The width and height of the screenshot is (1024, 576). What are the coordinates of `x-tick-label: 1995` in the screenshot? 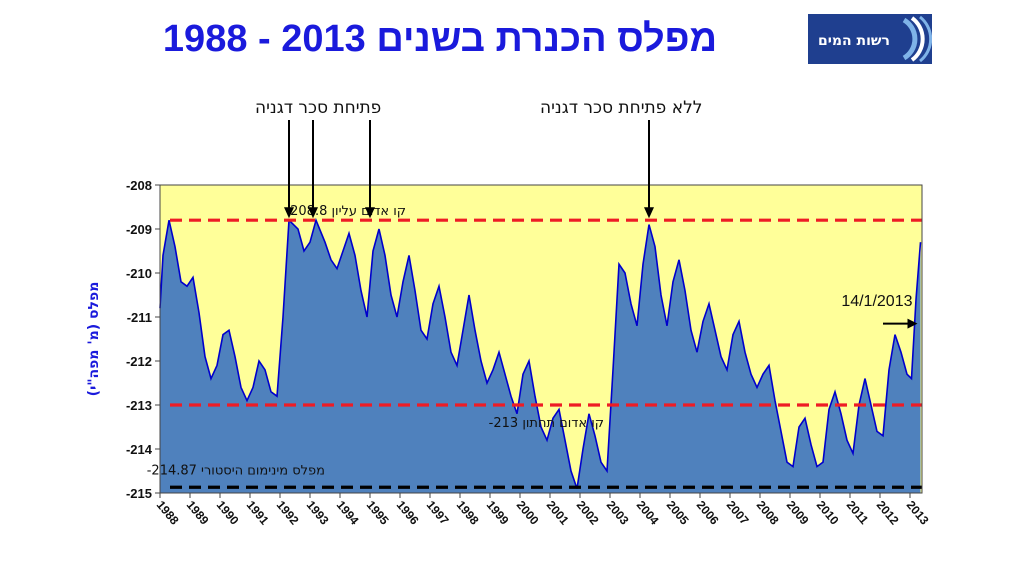 It's located at (378, 513).